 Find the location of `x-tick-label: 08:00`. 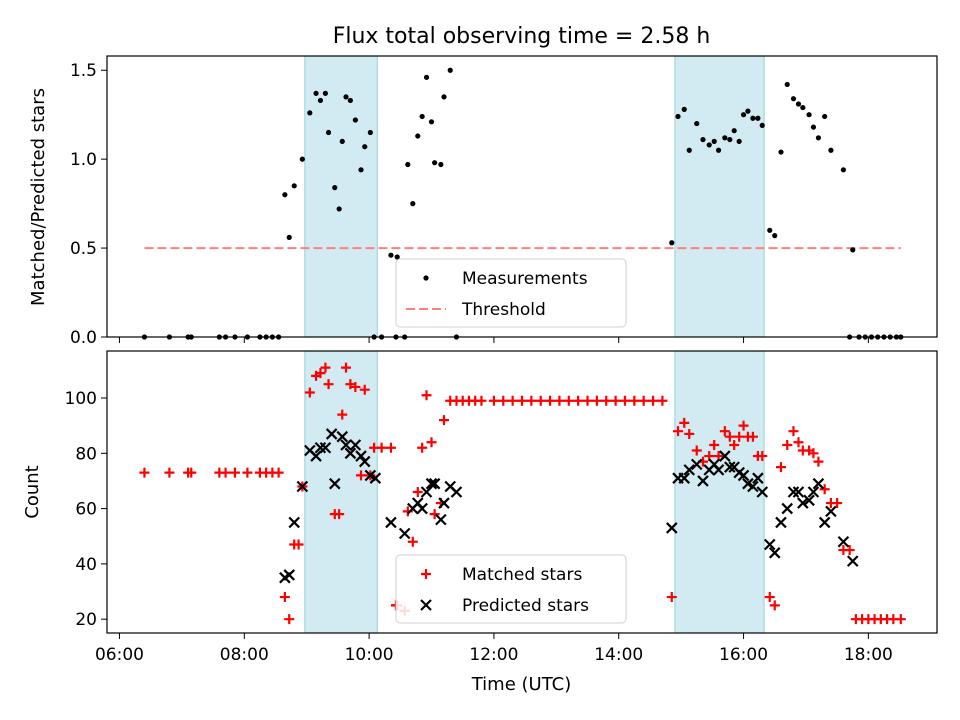

x-tick-label: 08:00 is located at coordinates (244, 655).